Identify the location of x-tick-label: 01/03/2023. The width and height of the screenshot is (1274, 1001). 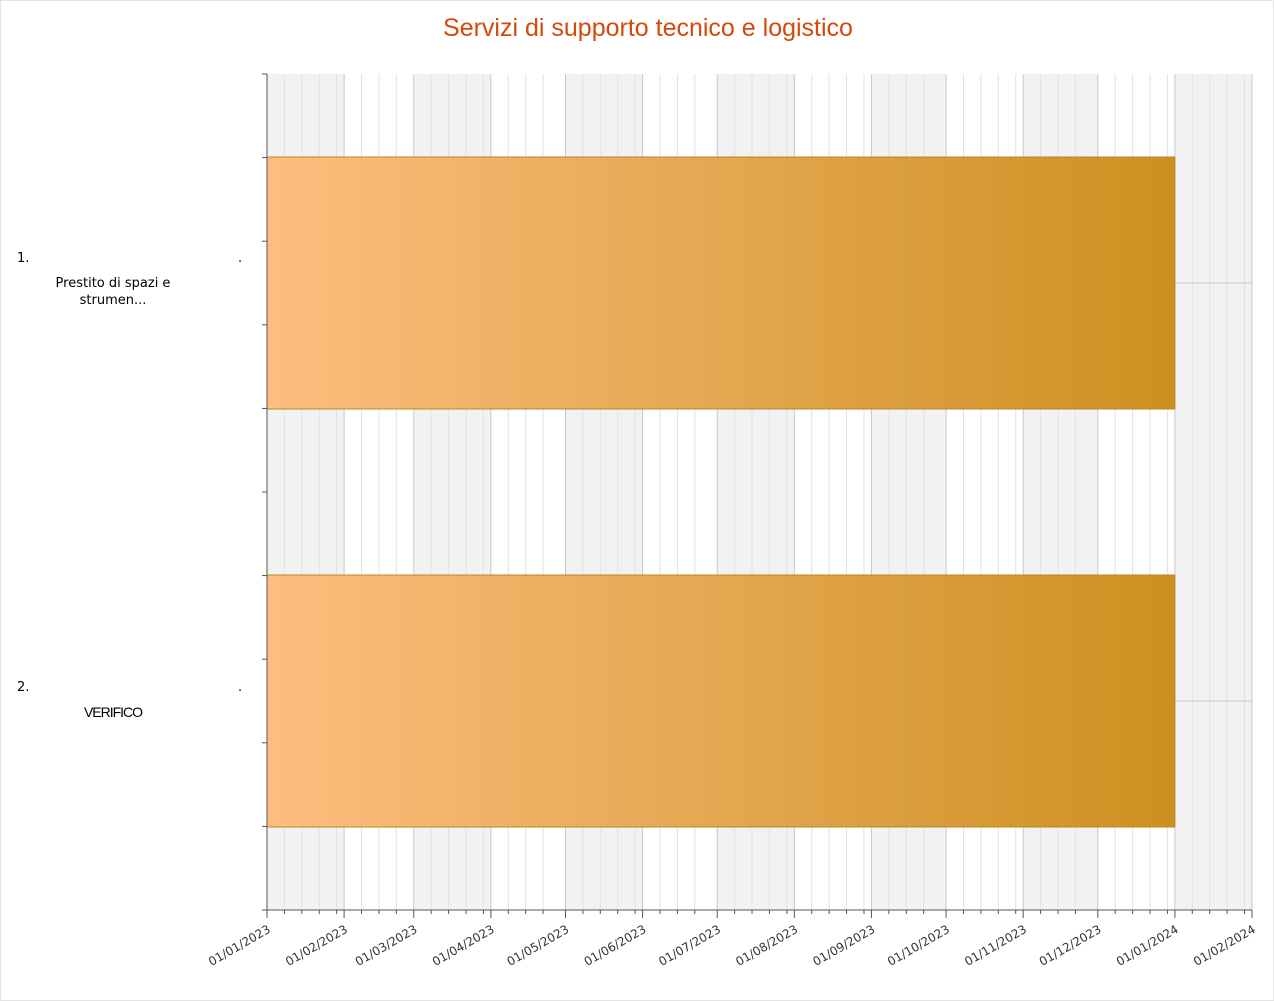
(386, 945).